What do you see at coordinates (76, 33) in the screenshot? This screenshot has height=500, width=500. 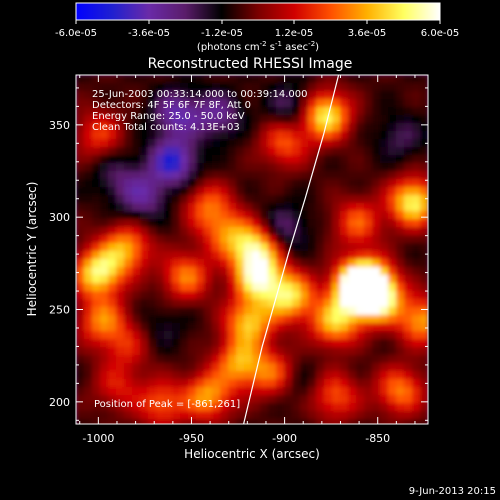 I see `colorbar-tick-label: -6.0e-05` at bounding box center [76, 33].